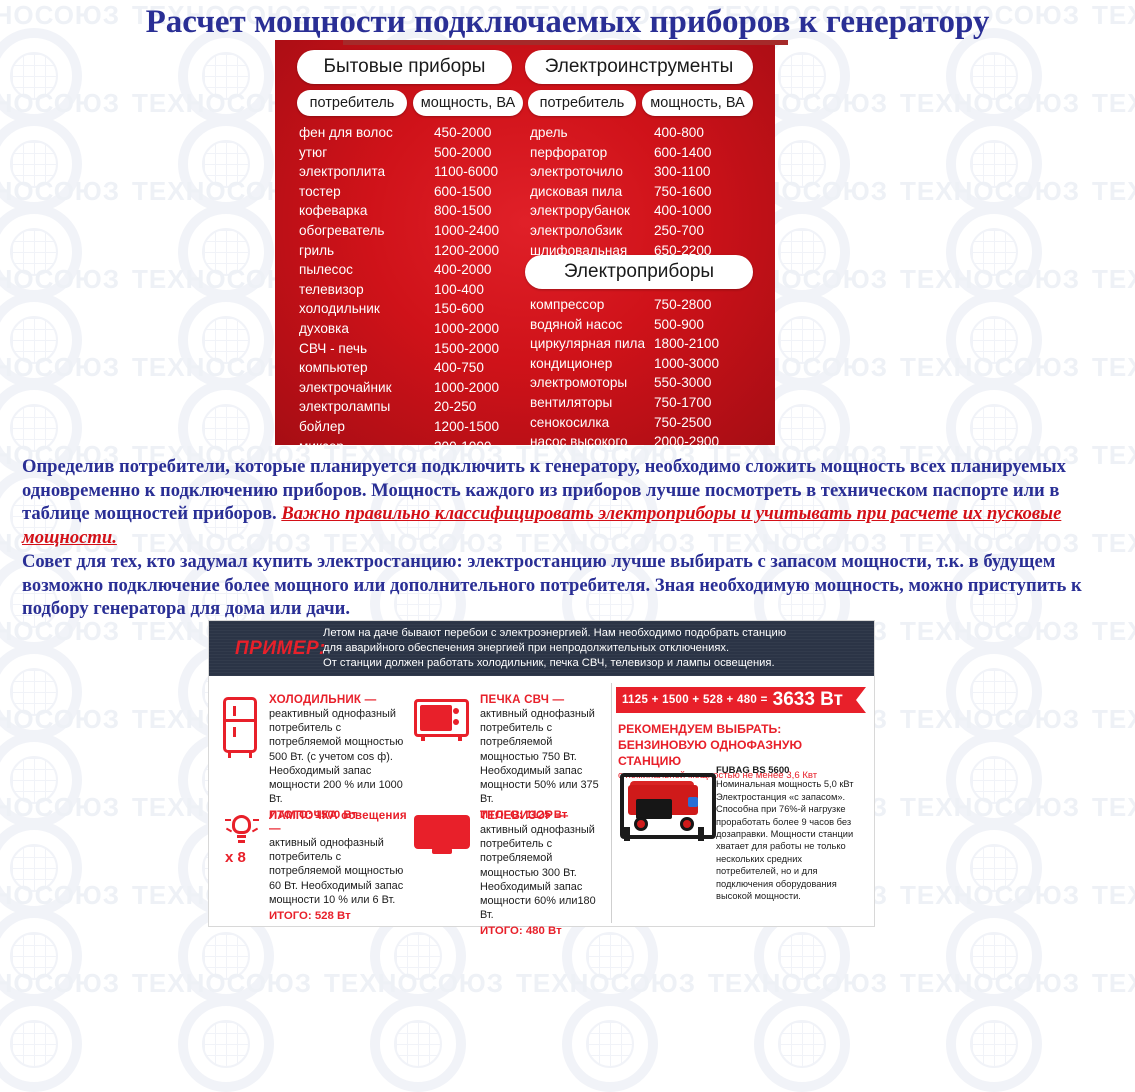 The image size is (1135, 1092). What do you see at coordinates (687, 363) in the screenshot?
I see `table-cell-power: 1000-3000` at bounding box center [687, 363].